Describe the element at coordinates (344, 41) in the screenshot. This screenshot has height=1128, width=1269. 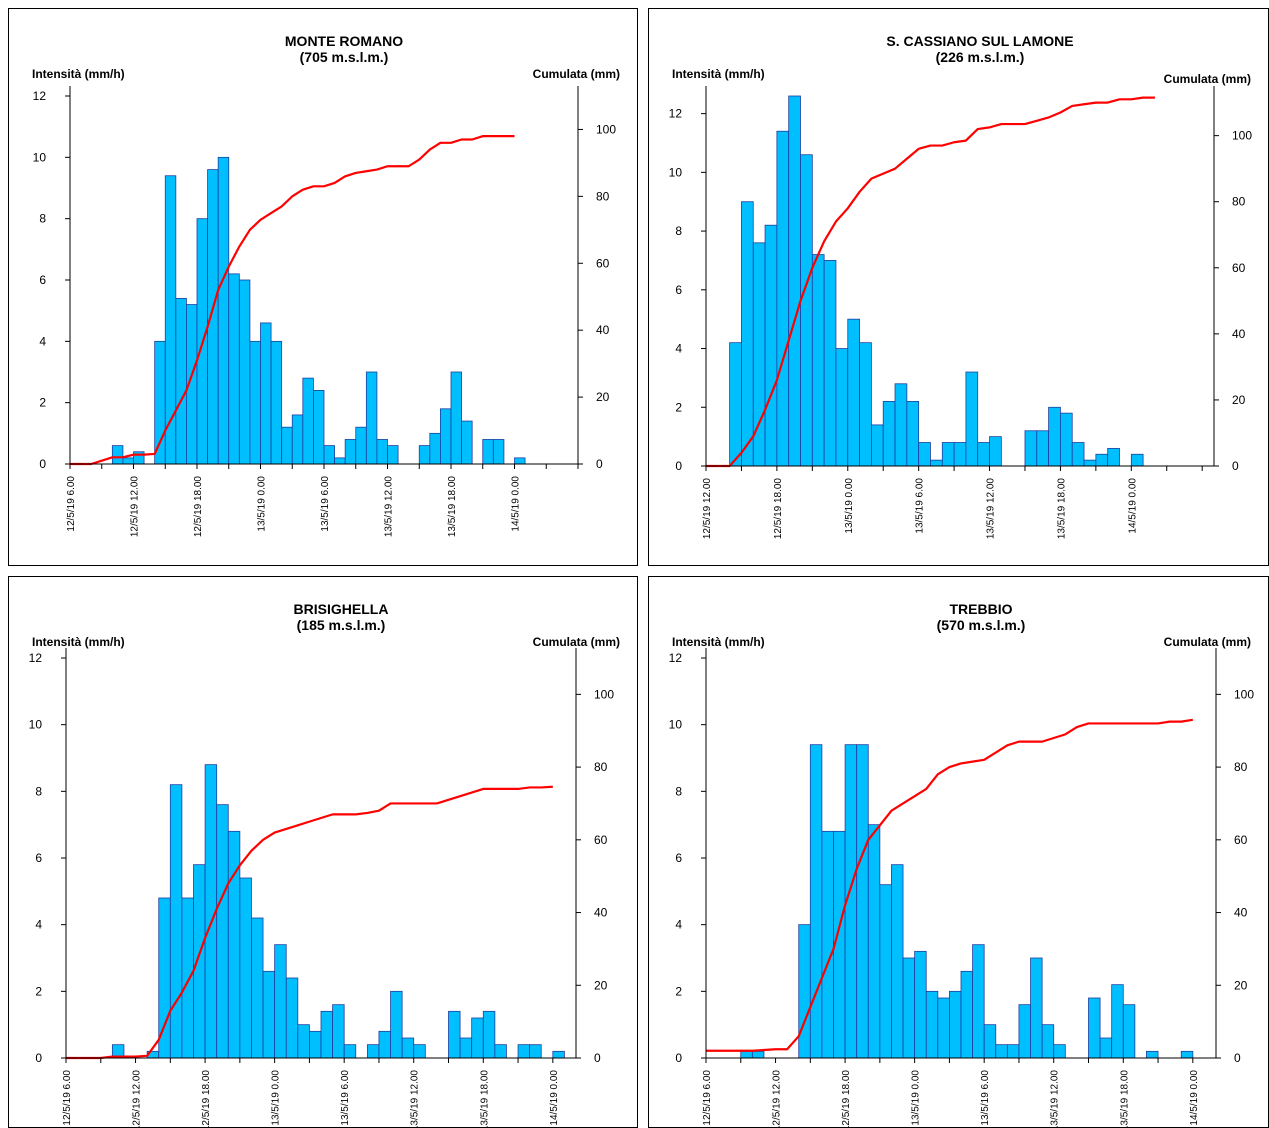
I see `chart-title: MONTE ROMANO` at that location.